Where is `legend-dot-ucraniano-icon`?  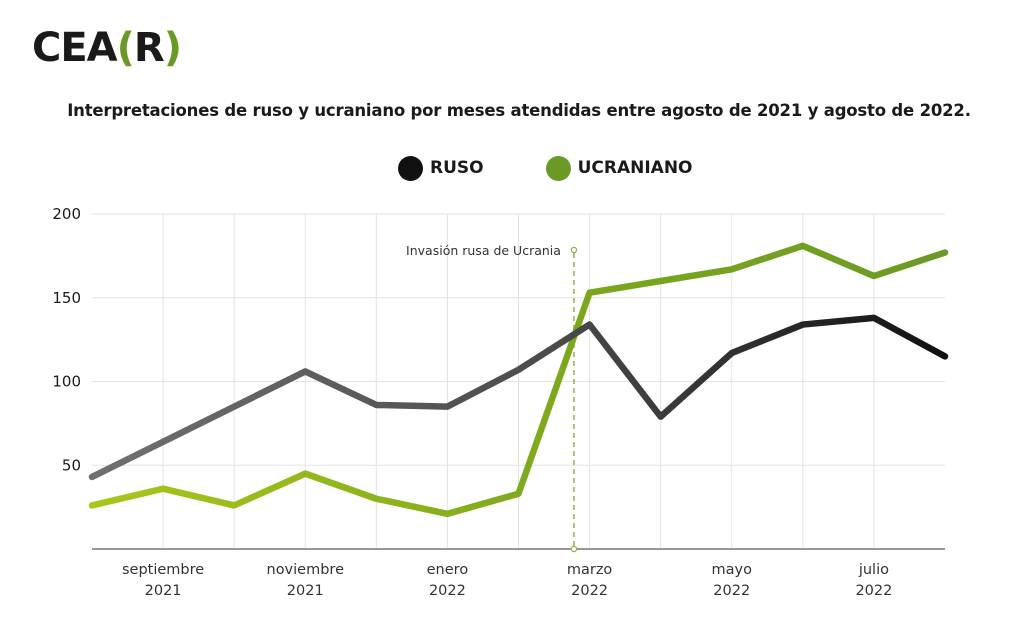
legend-dot-ucraniano-icon is located at coordinates (558, 168).